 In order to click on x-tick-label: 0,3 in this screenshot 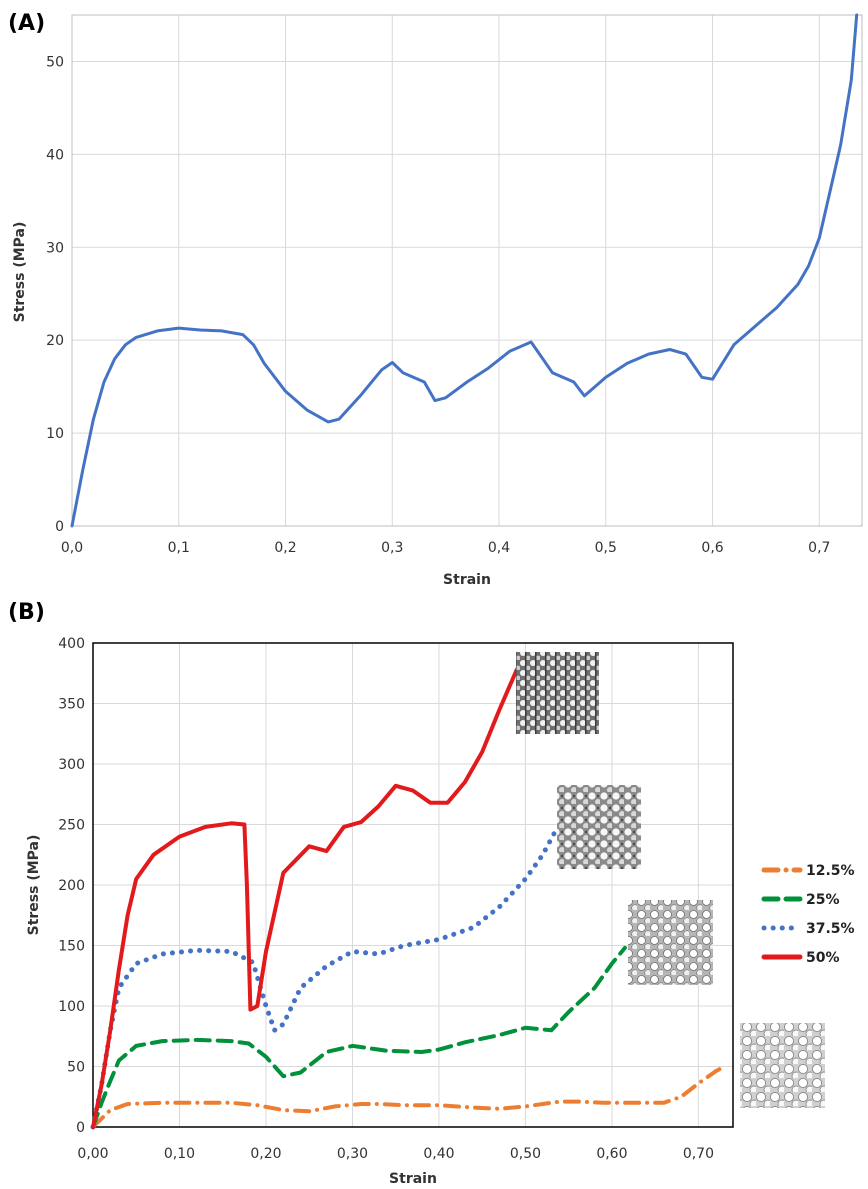, I will do `click(392, 548)`.